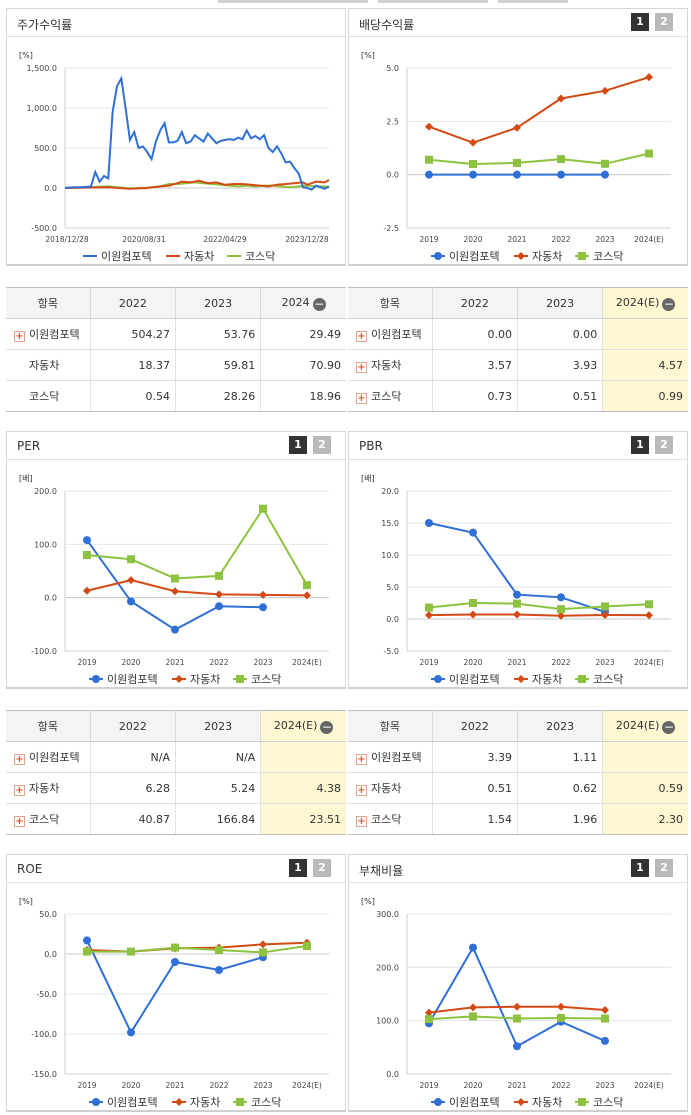  What do you see at coordinates (224, 239) in the screenshot?
I see `x-tick-label: 2022/04/29` at bounding box center [224, 239].